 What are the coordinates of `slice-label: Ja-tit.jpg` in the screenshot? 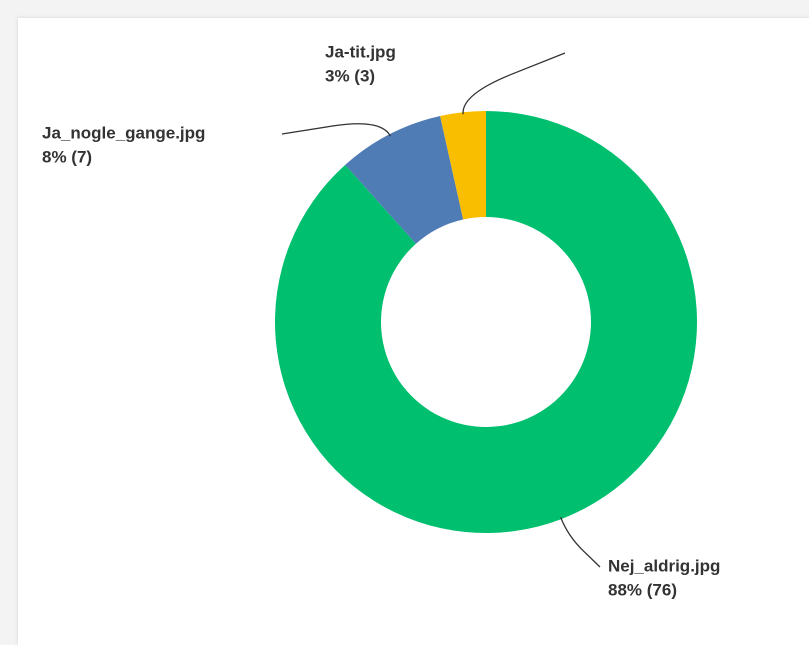 It's located at (360, 51).